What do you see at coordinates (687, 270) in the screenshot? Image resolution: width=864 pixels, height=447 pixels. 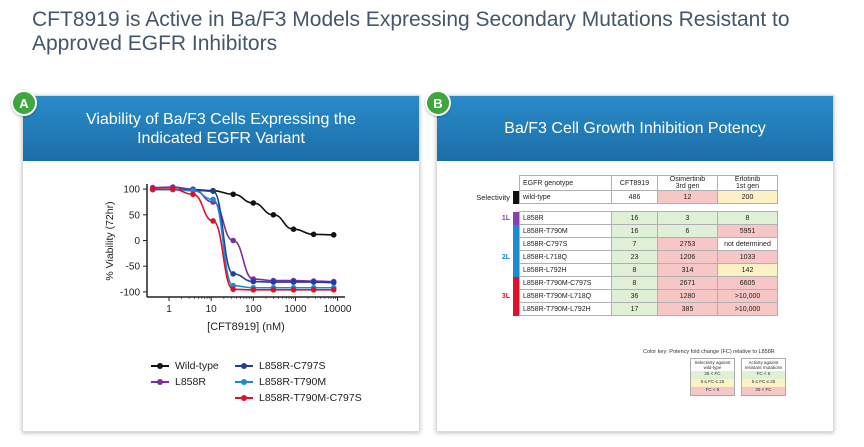 I see `value-cell: 314` at bounding box center [687, 270].